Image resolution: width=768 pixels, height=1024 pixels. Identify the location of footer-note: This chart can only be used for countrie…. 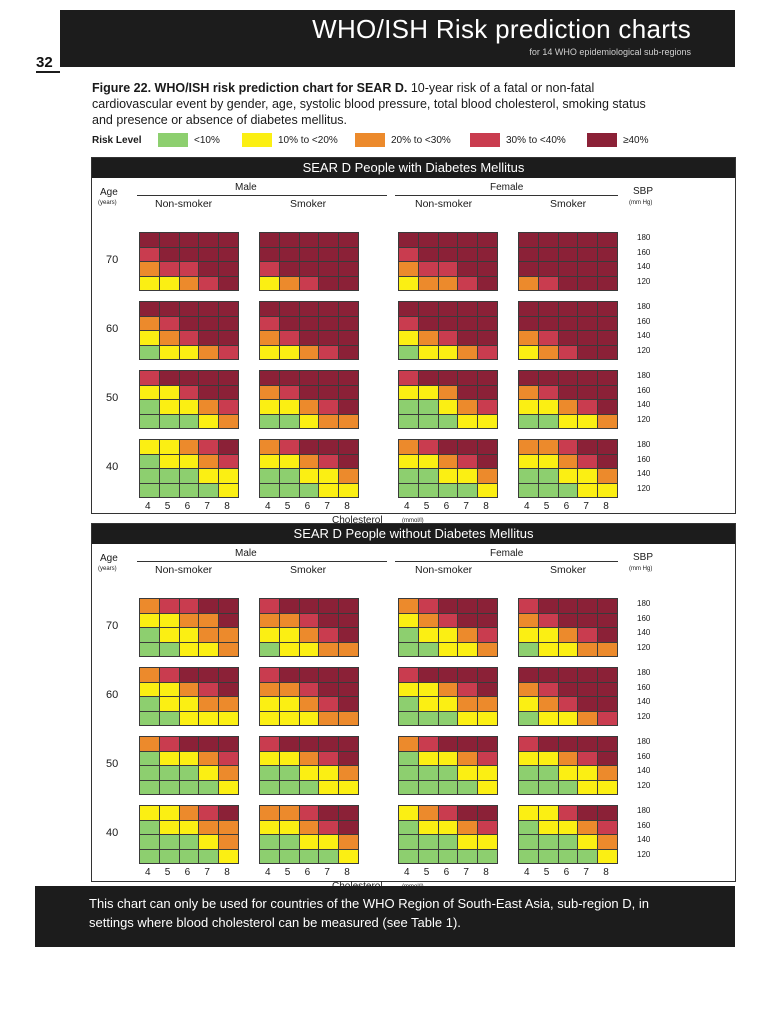
(369, 913).